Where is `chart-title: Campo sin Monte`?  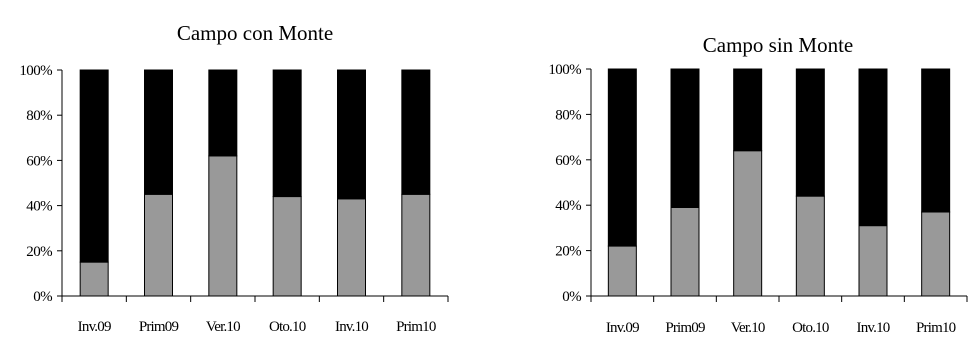 chart-title: Campo sin Monte is located at coordinates (778, 45).